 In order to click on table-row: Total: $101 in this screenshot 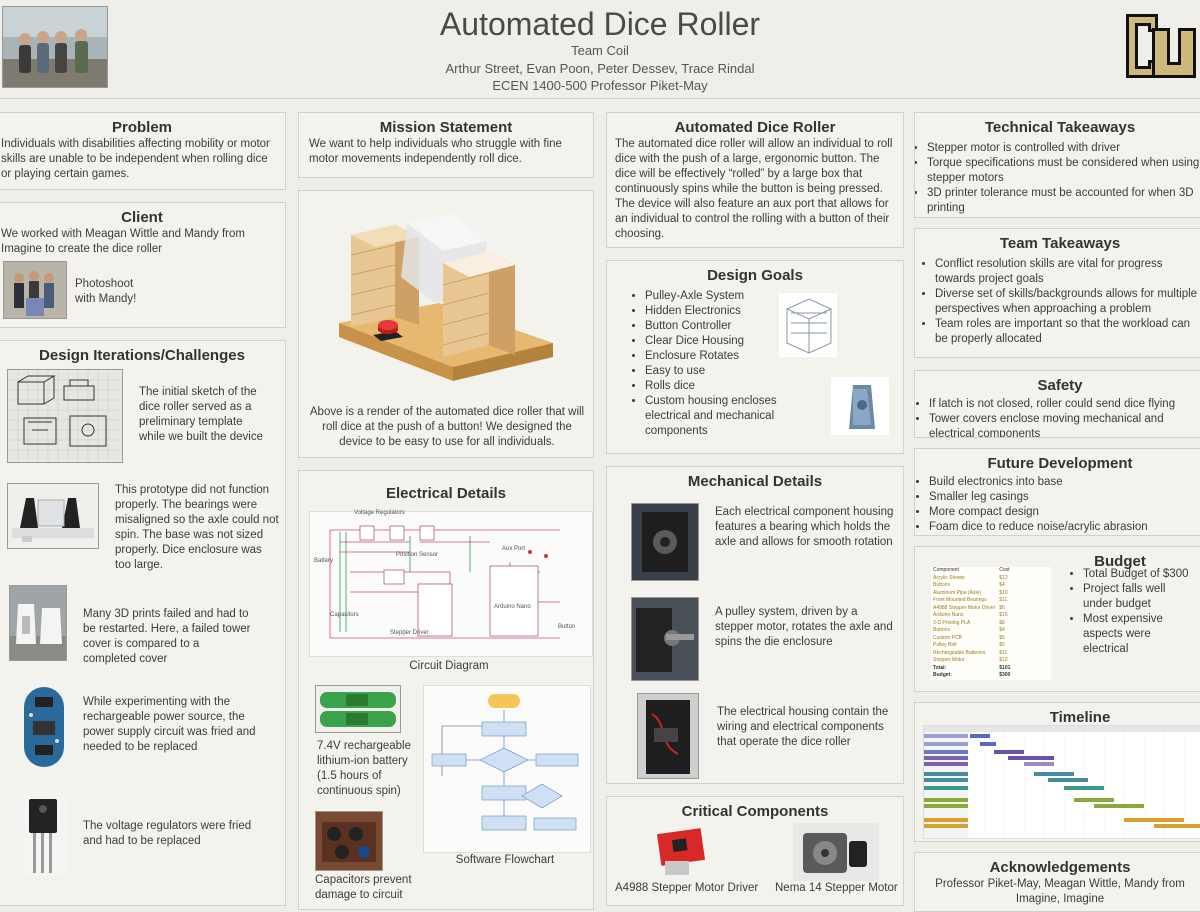, I will do `click(971, 669)`.